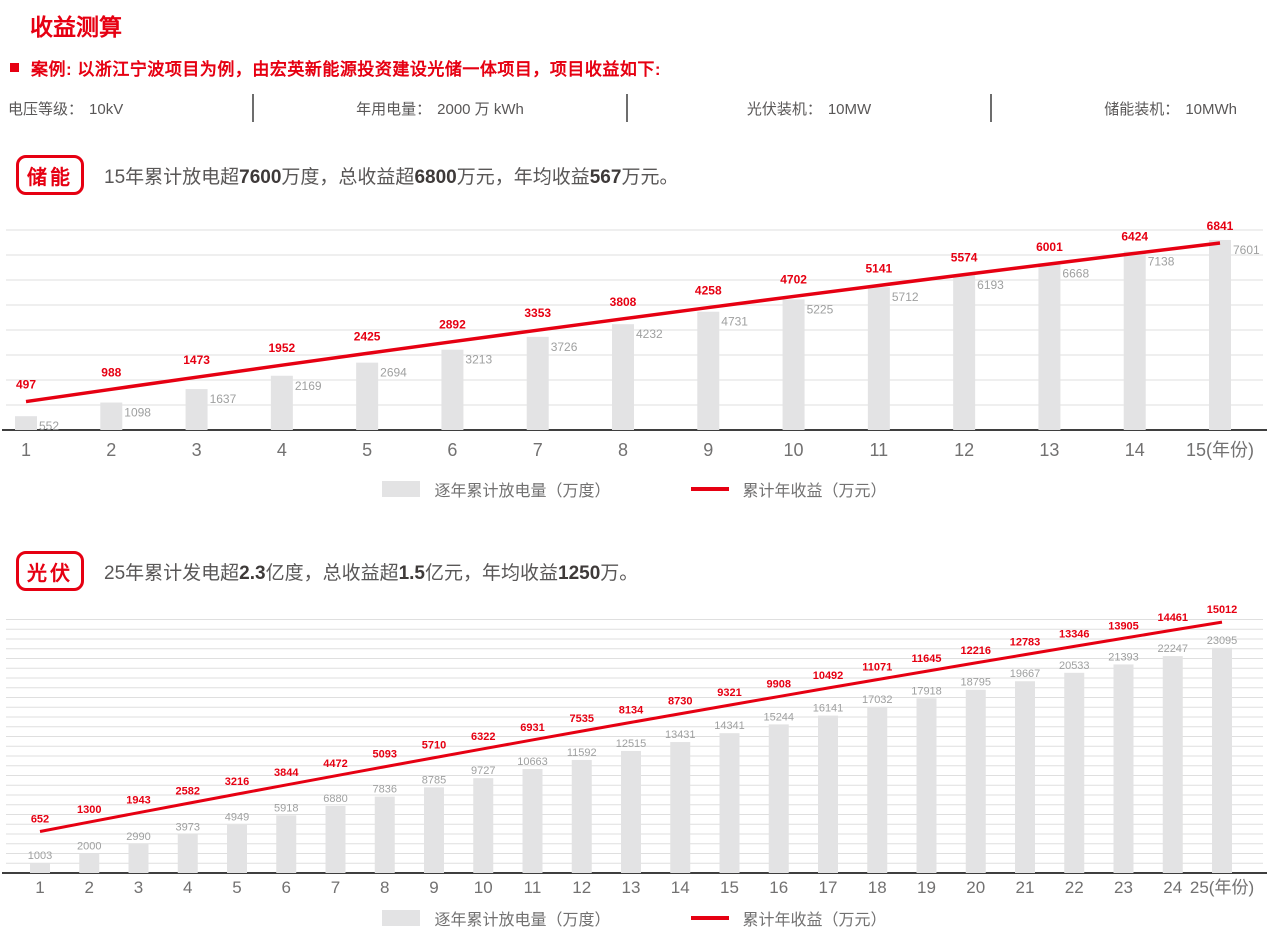  Describe the element at coordinates (1075, 273) in the screenshot. I see `svg-text: 6668` at that location.